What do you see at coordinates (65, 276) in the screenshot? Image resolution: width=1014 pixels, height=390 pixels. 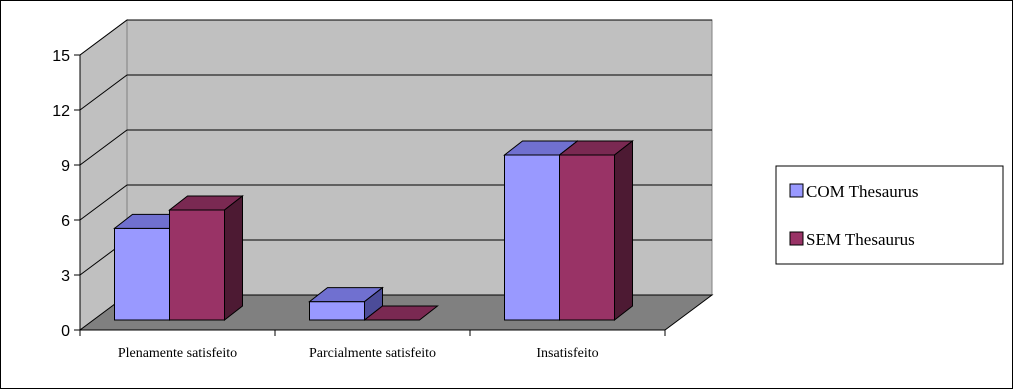 I see `y-tick-label: 3` at bounding box center [65, 276].